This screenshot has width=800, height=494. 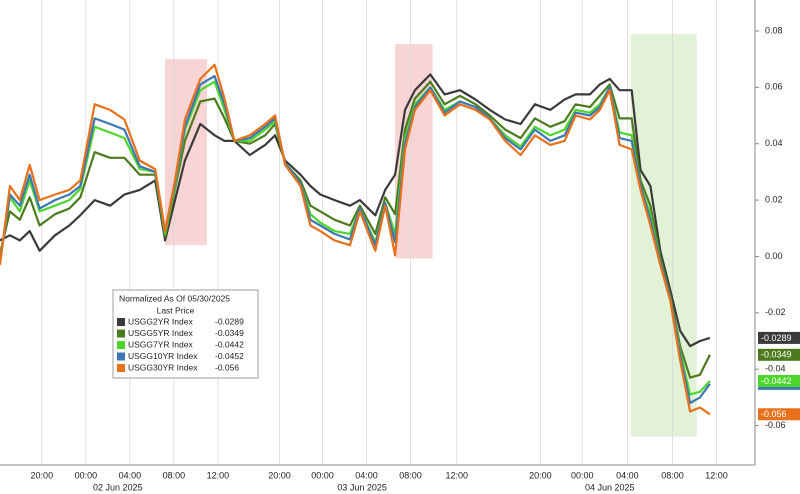 What do you see at coordinates (775, 425) in the screenshot?
I see `y-tick-label: -0.06` at bounding box center [775, 425].